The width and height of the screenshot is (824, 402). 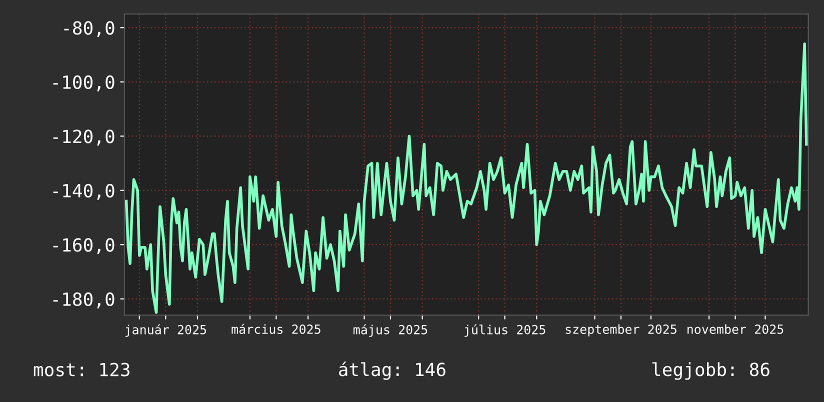 What do you see at coordinates (711, 371) in the screenshot?
I see `text: legjobb: 86` at bounding box center [711, 371].